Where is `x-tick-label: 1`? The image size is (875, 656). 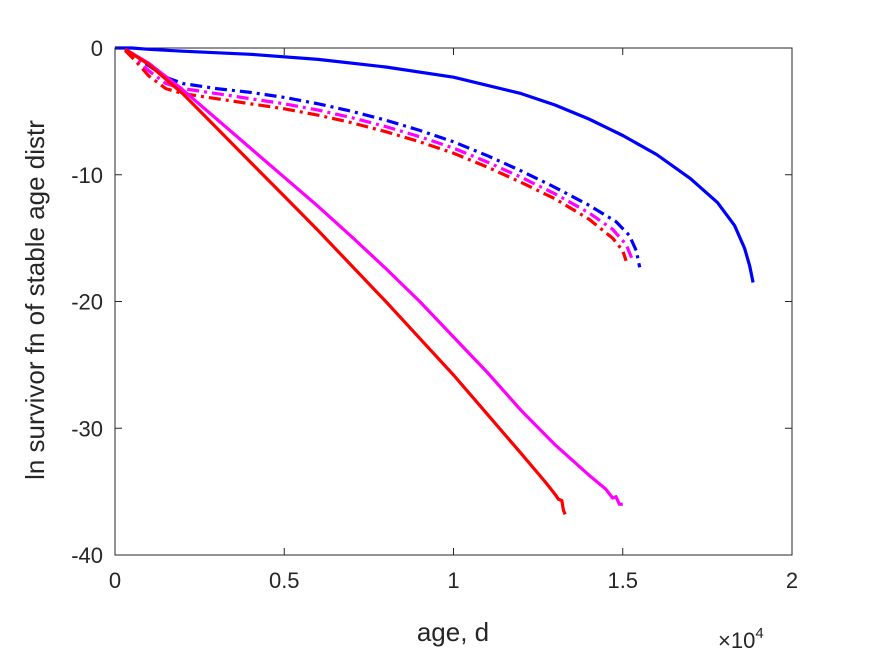 x-tick-label: 1 is located at coordinates (453, 580).